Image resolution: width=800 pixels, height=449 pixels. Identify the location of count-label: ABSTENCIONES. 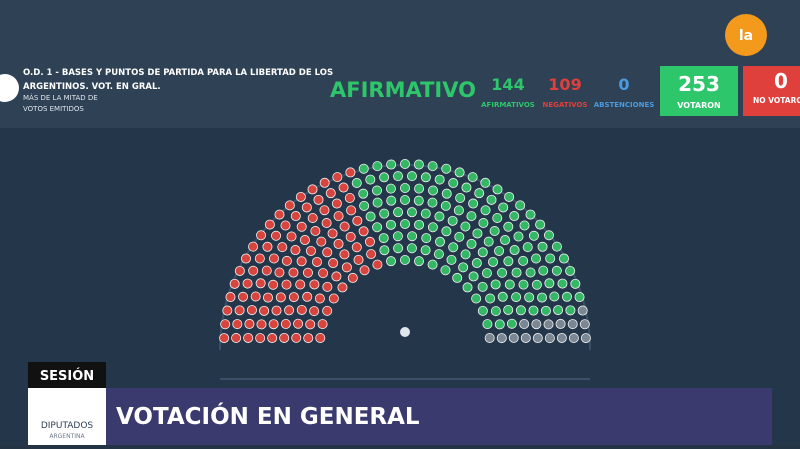
(624, 105).